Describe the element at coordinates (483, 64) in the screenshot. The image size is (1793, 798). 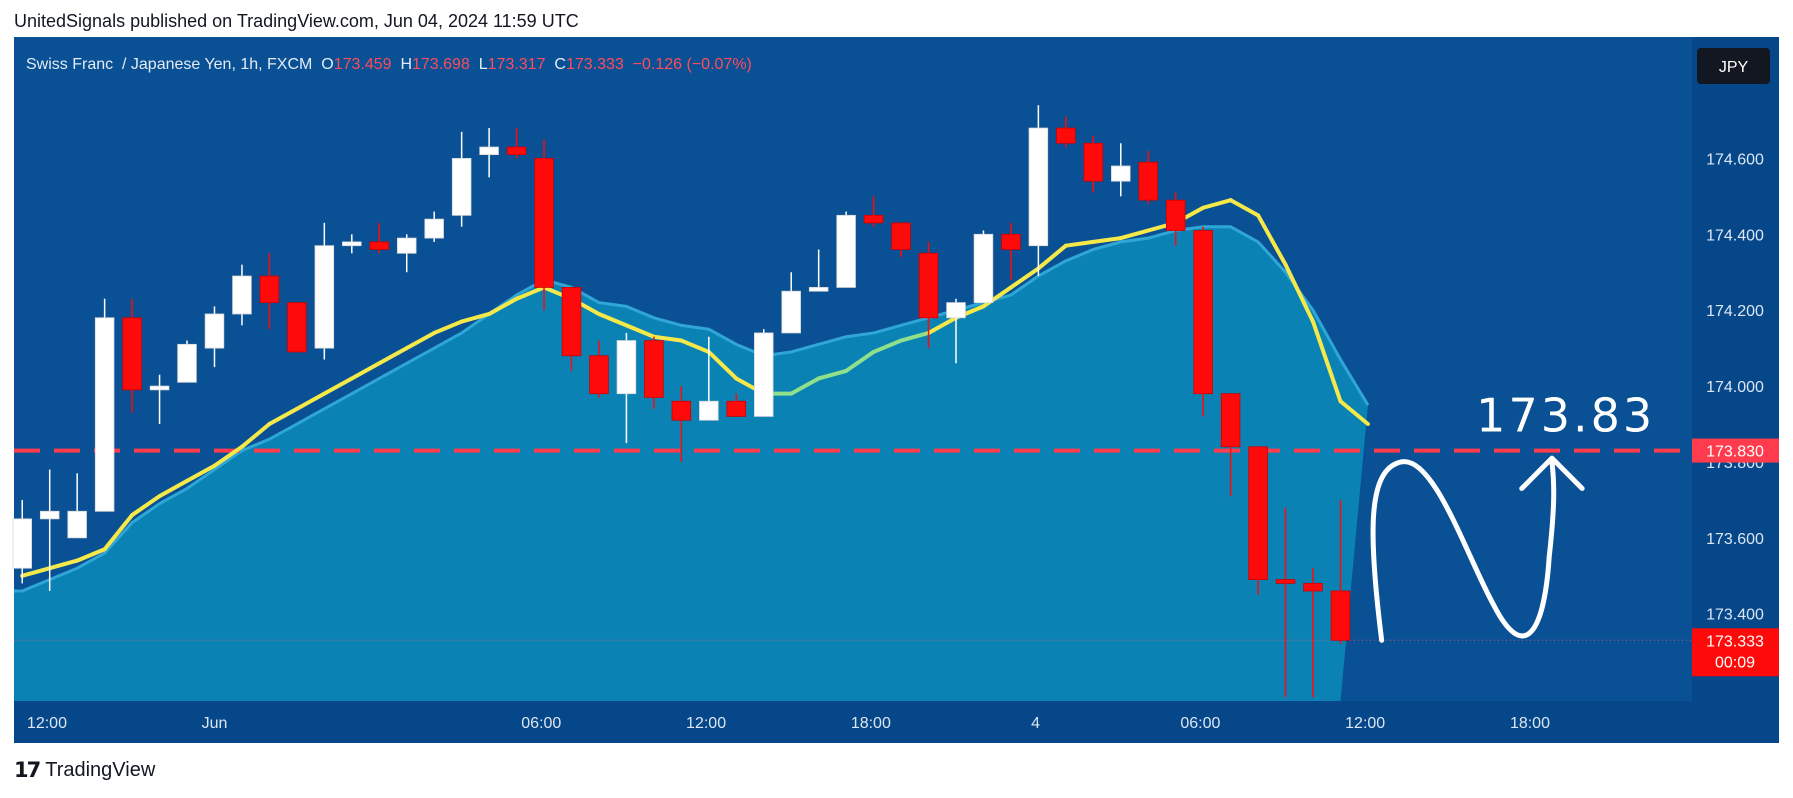
I see `low-label: L` at that location.